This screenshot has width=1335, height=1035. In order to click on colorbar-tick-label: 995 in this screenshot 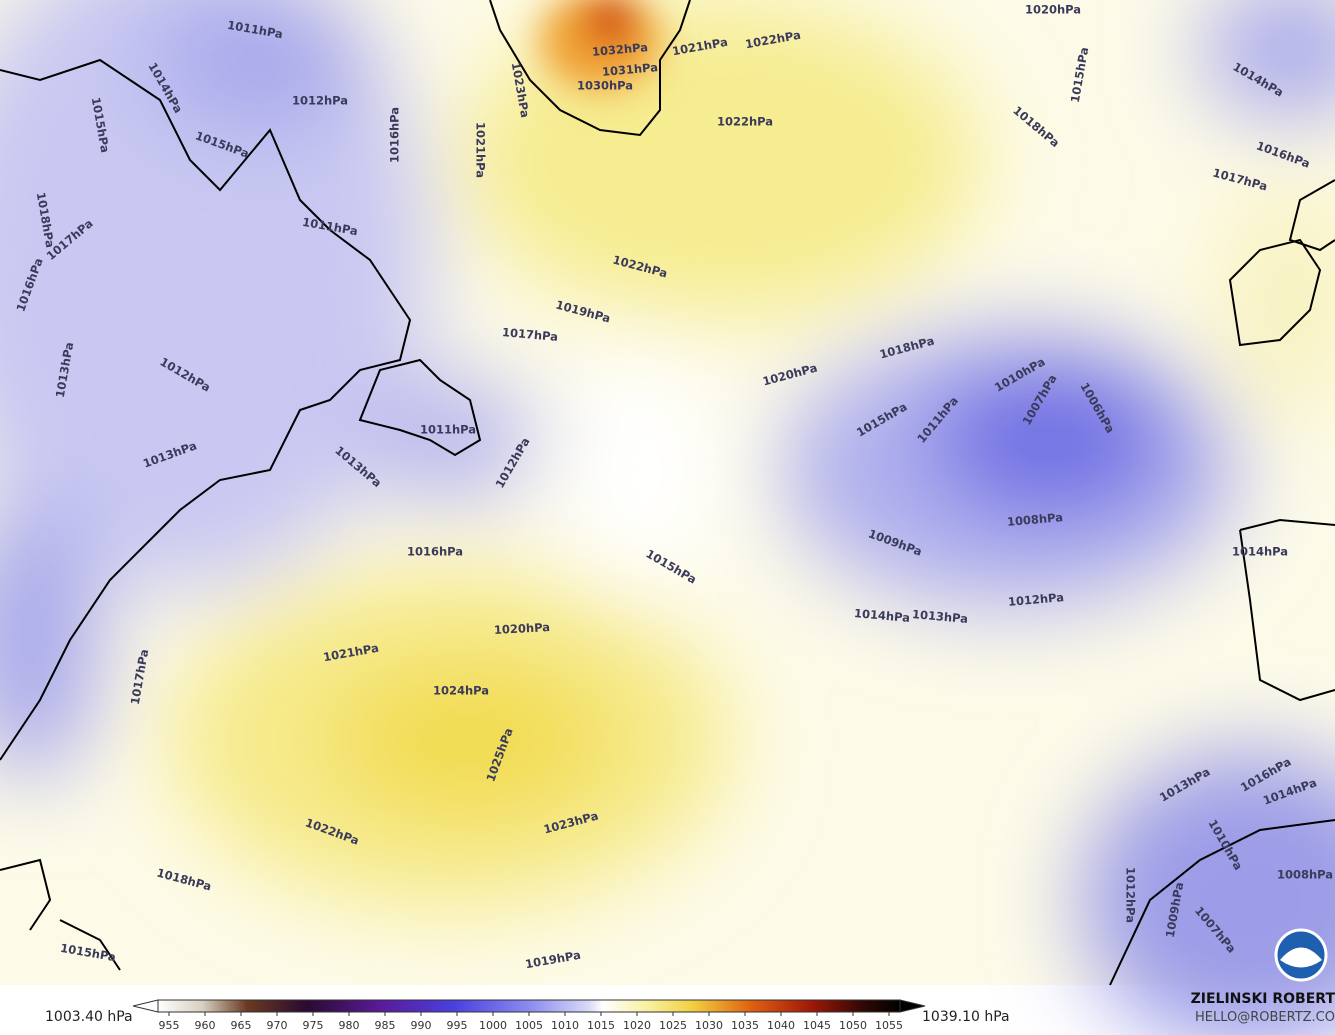, I will do `click(457, 1025)`.